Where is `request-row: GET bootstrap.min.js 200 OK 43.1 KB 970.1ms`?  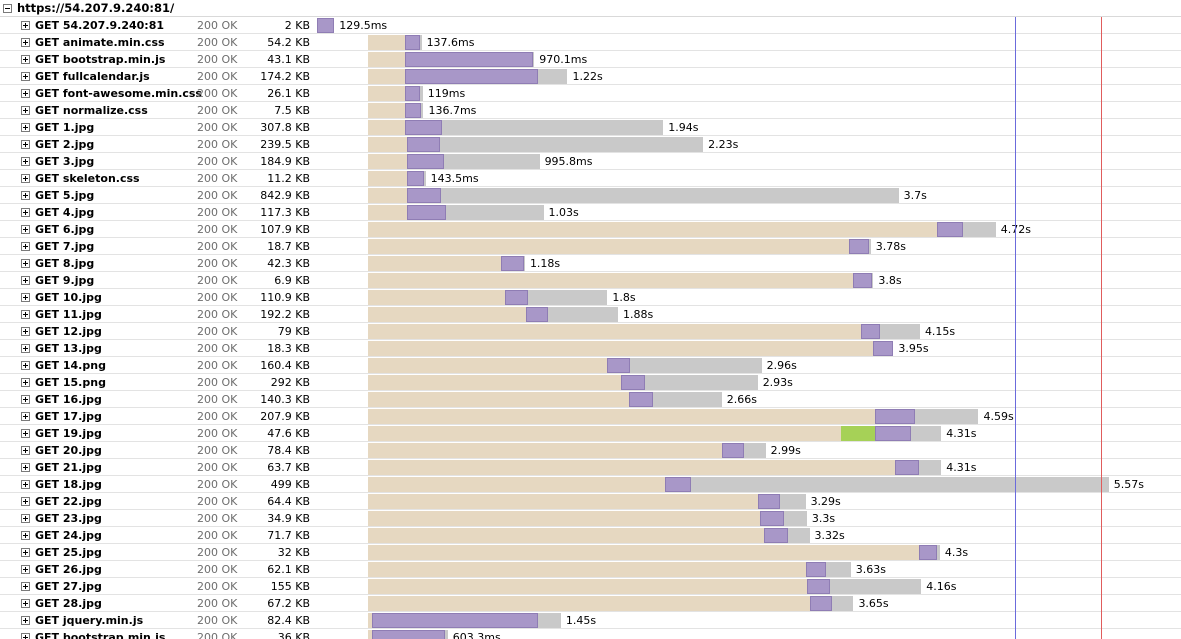 request-row: GET bootstrap.min.js 200 OK 43.1 KB 970.1ms is located at coordinates (590, 59).